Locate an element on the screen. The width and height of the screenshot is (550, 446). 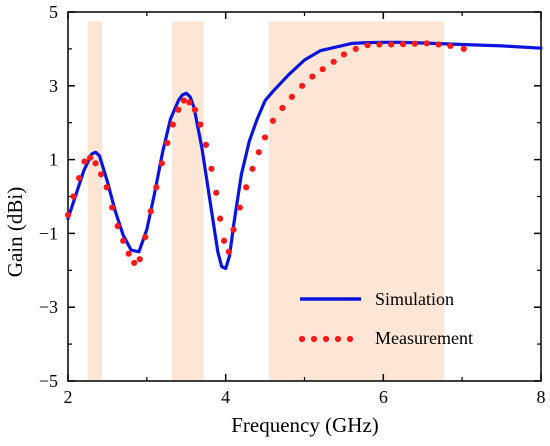
legend-simulation-label: Simulation is located at coordinates (414, 299).